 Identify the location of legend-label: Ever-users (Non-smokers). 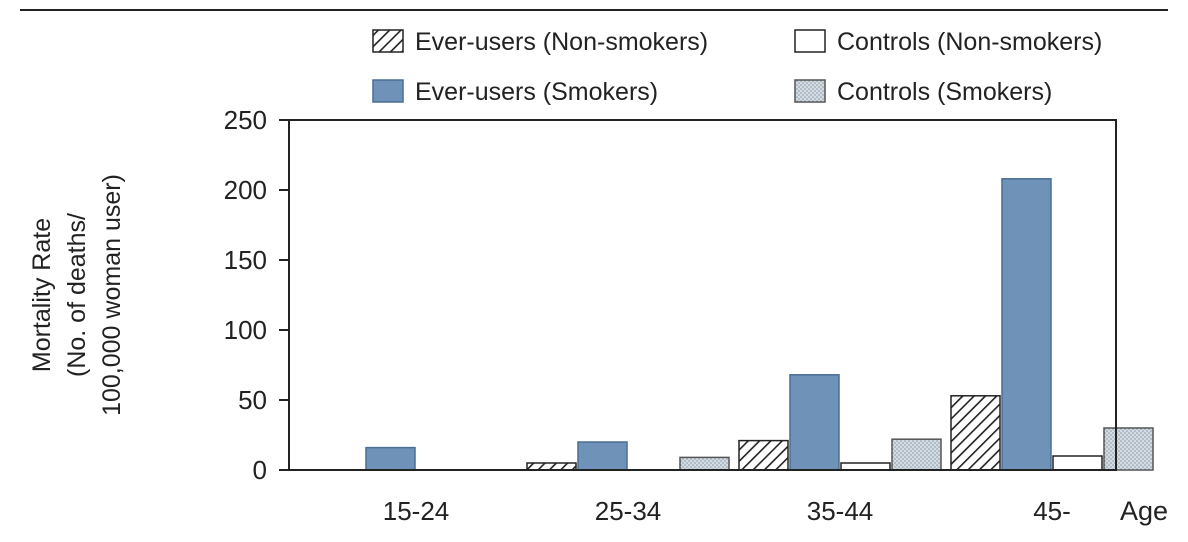
(561, 42).